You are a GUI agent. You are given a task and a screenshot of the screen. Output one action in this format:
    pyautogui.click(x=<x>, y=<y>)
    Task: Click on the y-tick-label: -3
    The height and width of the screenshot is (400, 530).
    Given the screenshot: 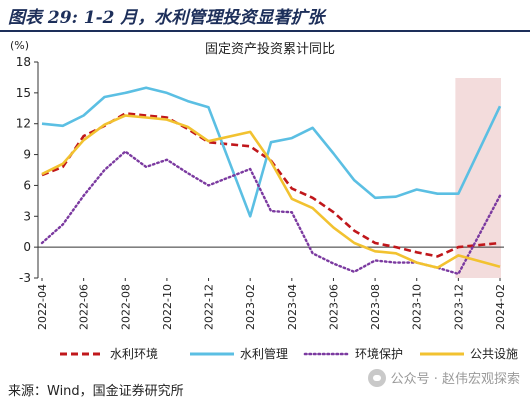 What is the action you would take?
    pyautogui.click(x=25, y=278)
    